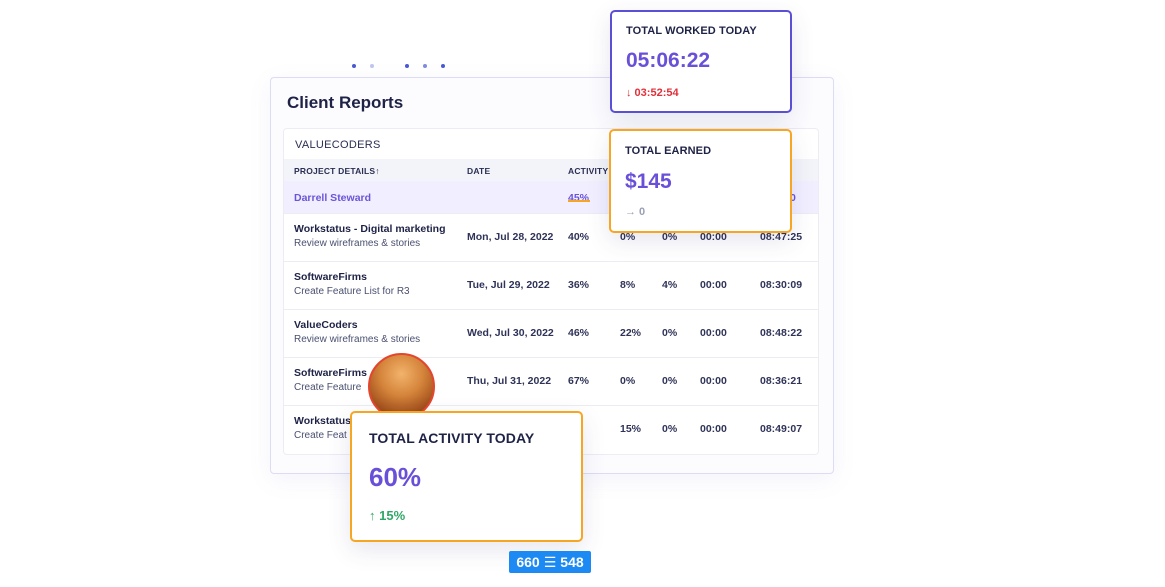  What do you see at coordinates (781, 429) in the screenshot?
I see `duration-cell: 08:49:07` at bounding box center [781, 429].